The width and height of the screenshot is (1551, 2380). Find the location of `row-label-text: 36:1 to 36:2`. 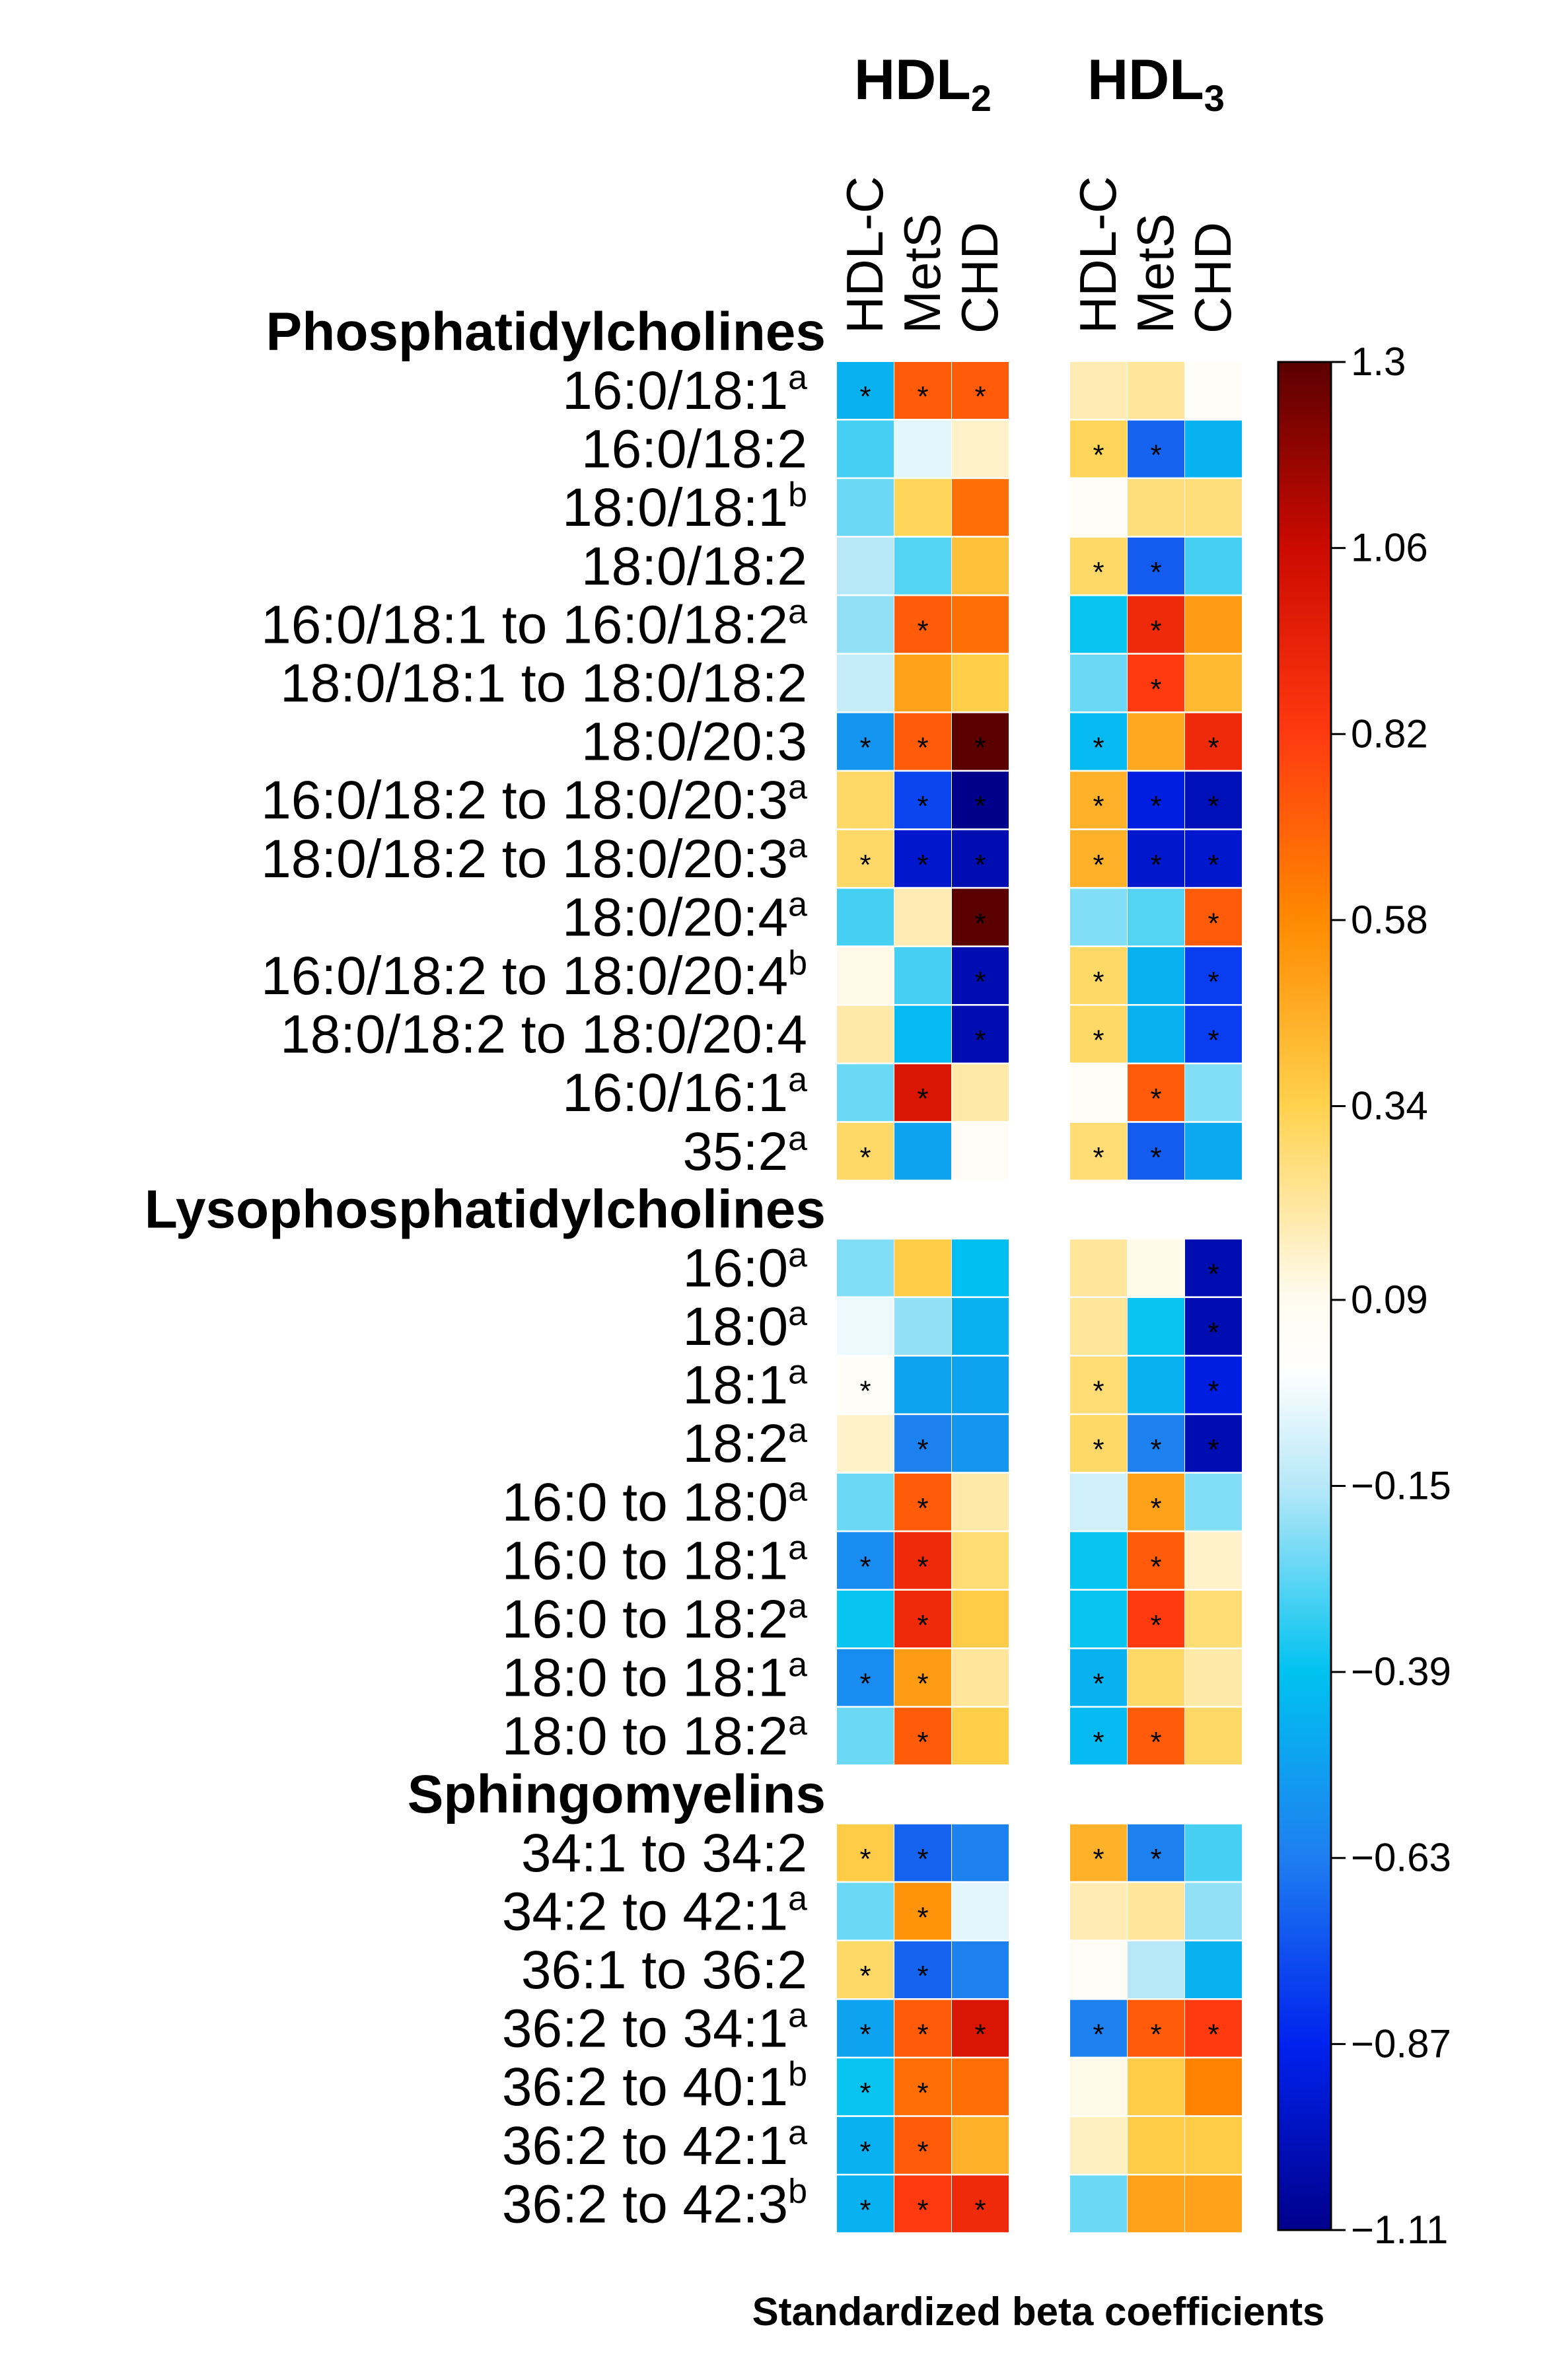

row-label-text: 36:1 to 36:2 is located at coordinates (664, 1970).